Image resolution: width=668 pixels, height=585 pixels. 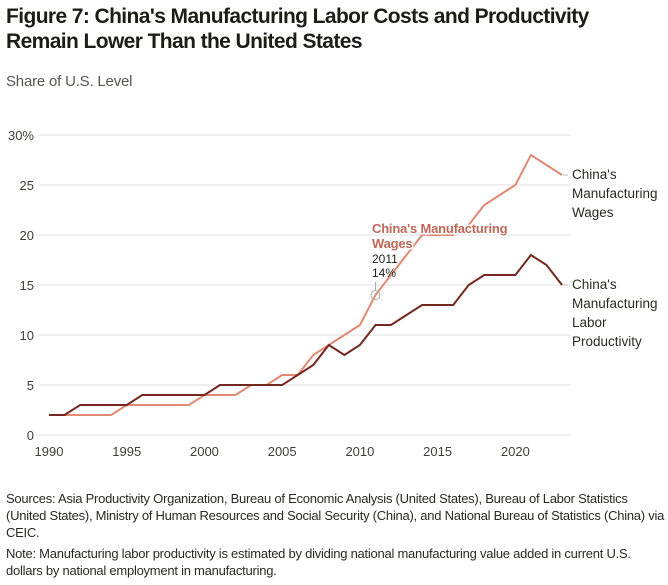 I want to click on x-axis-ticks: 1990 1995 2000 2005 2010 2015 2020, so click(x=282, y=451).